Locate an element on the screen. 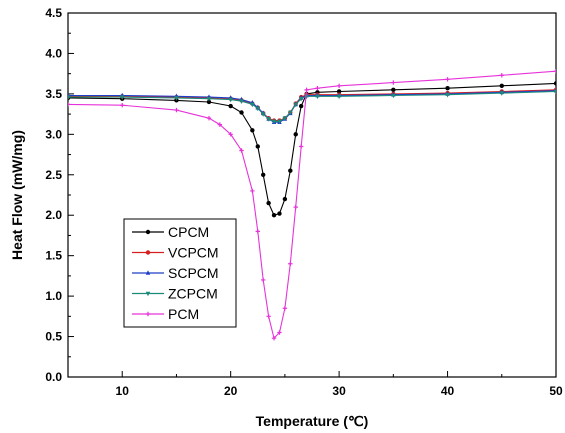 The image size is (565, 433). y-tick-label: 0.5 is located at coordinates (53, 337).